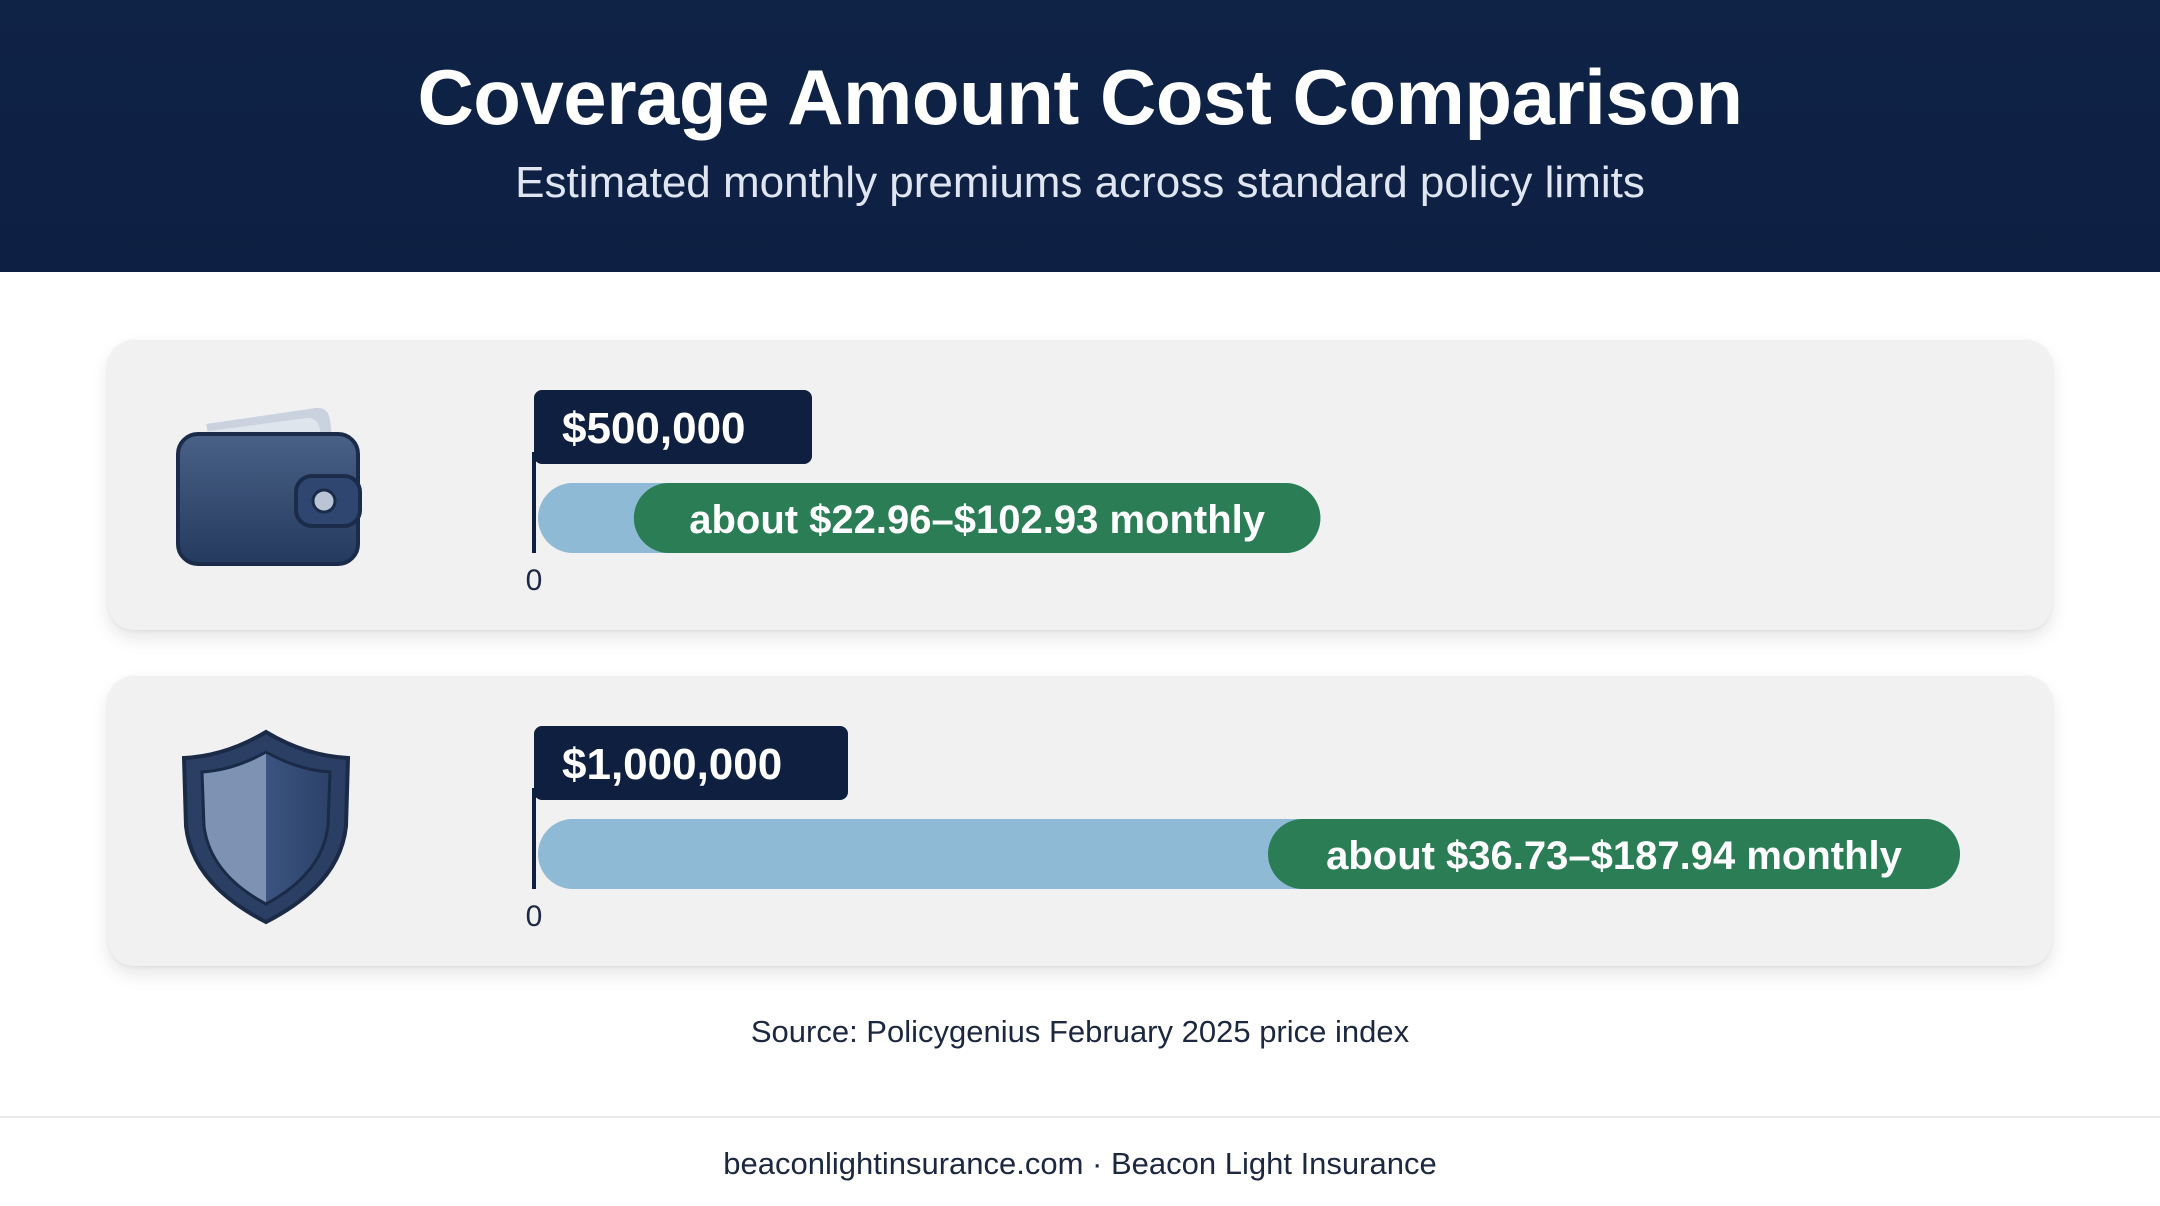  I want to click on chart-svg-500k: $500,000 about $22.96–$102.93 monthly 0, so click(923, 493).